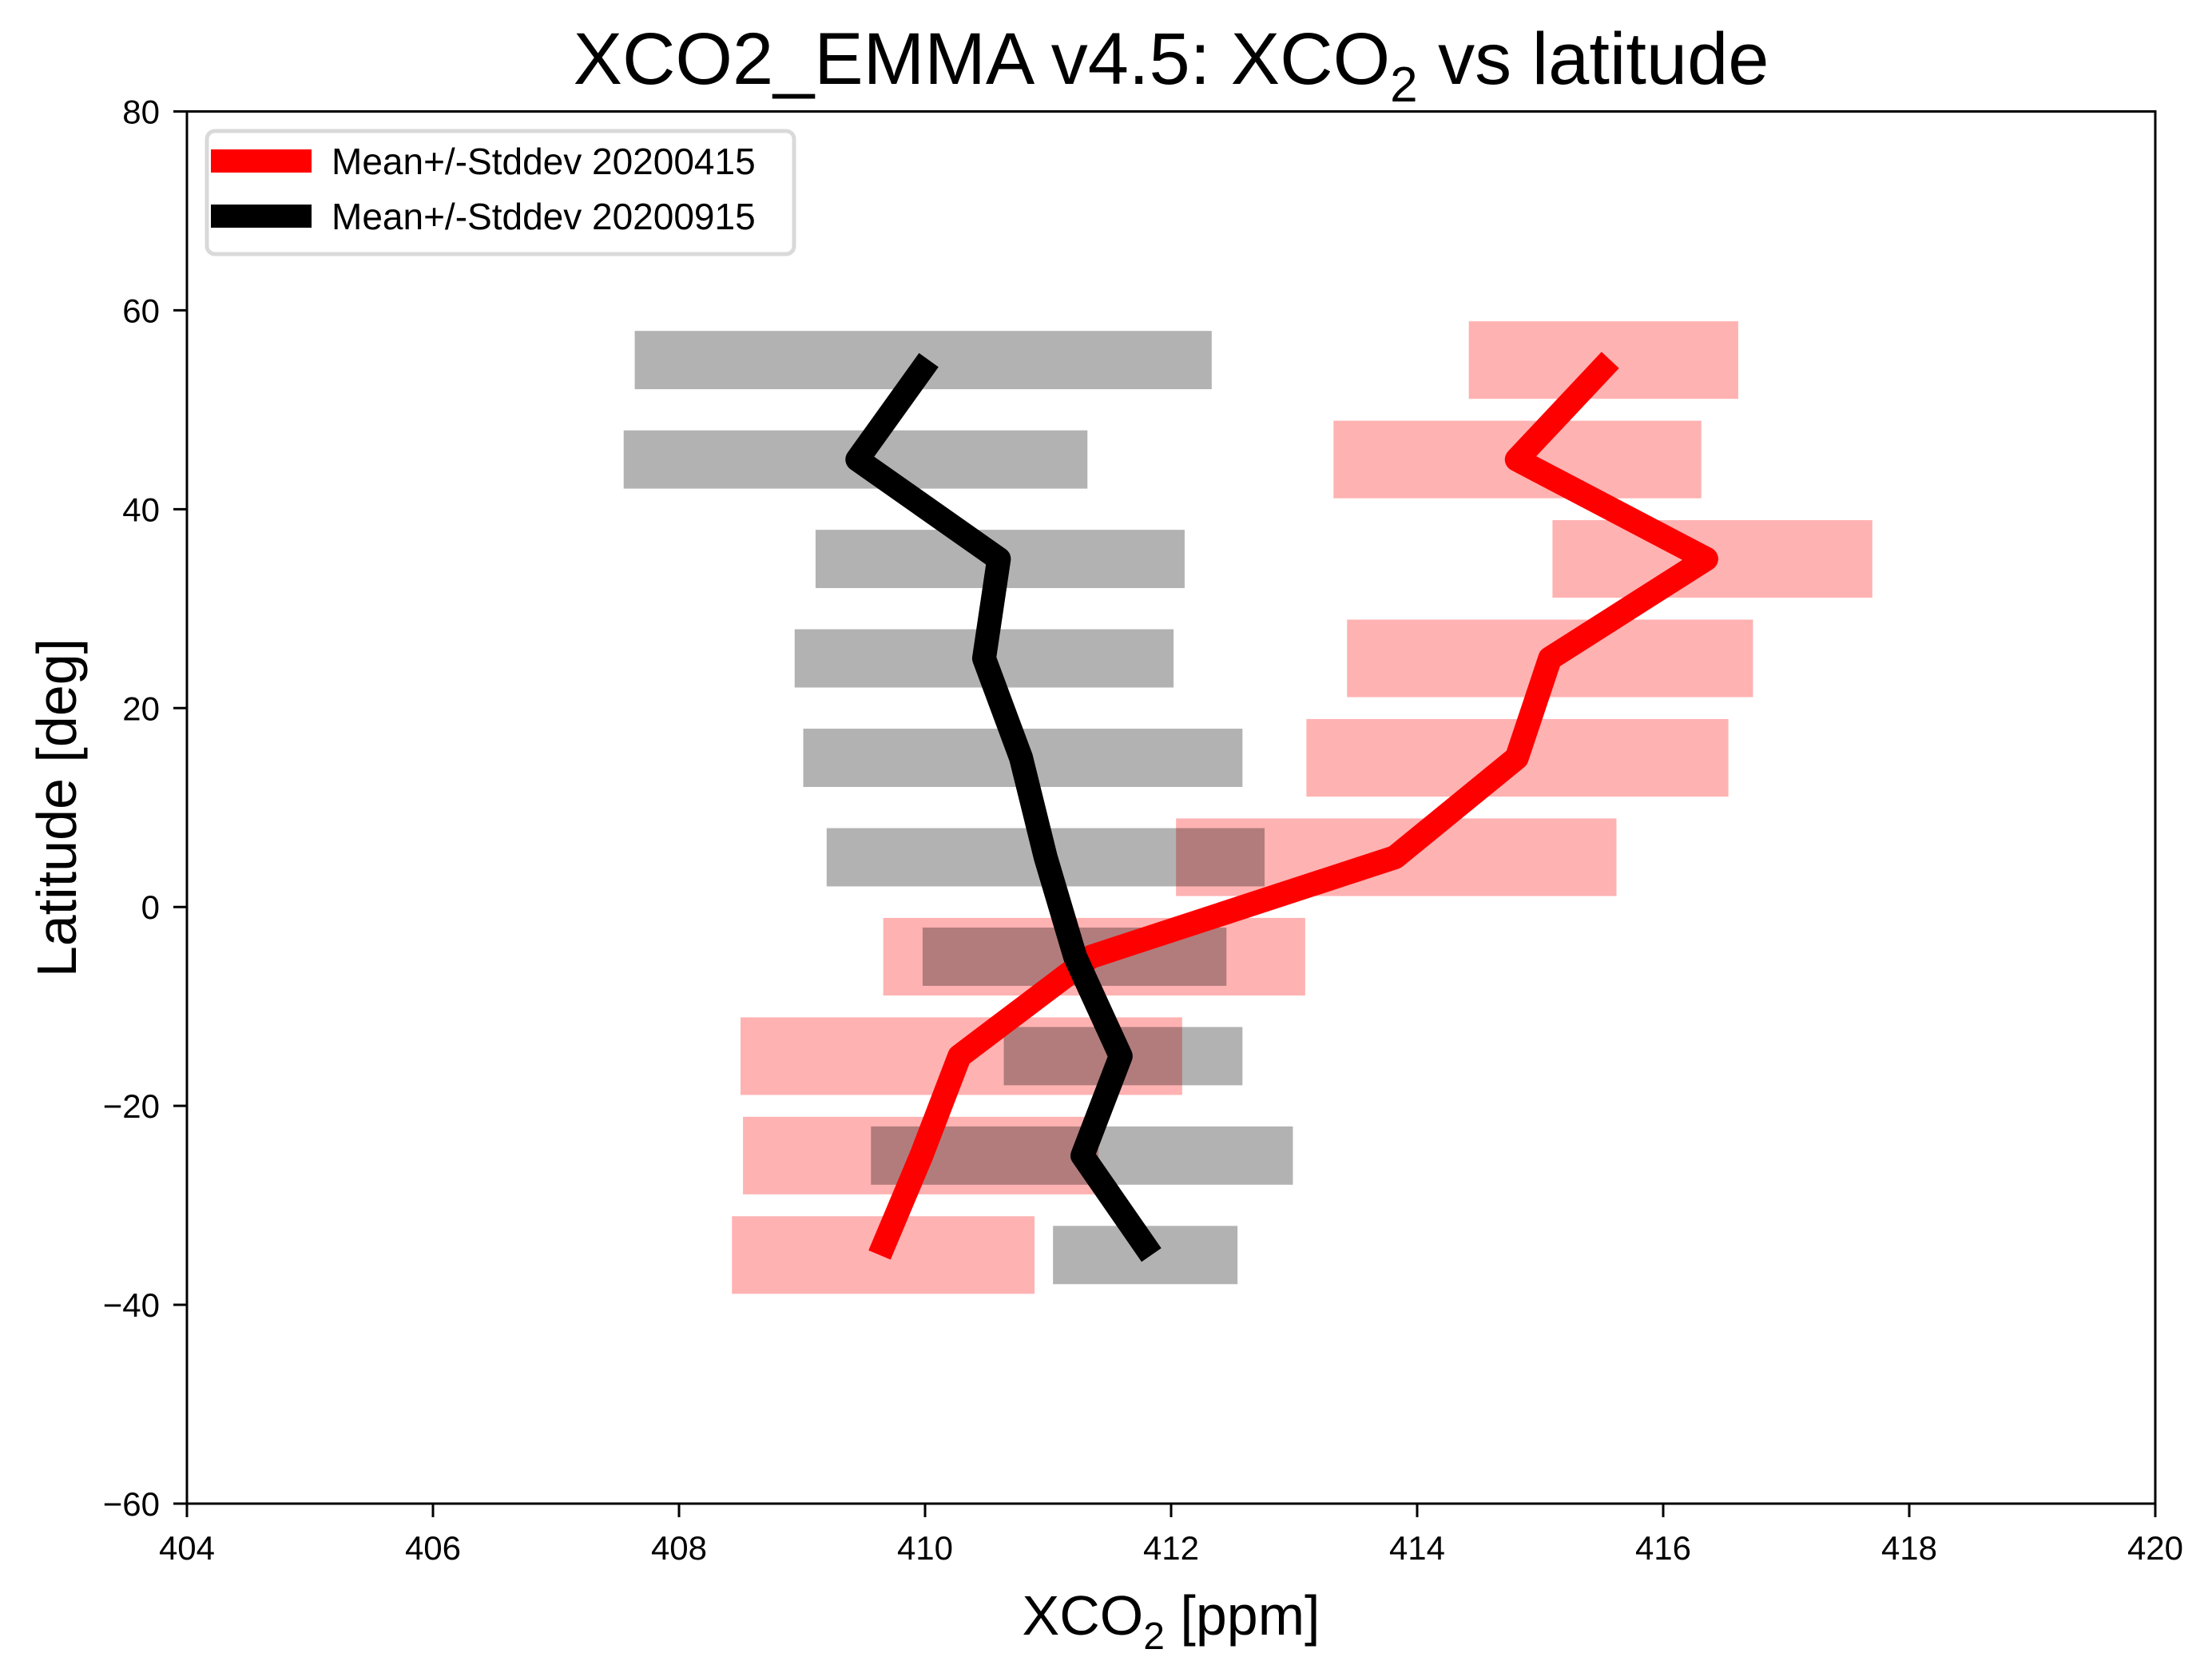 The height and width of the screenshot is (1673, 2212). I want to click on x-tick-label: 418, so click(1909, 1548).